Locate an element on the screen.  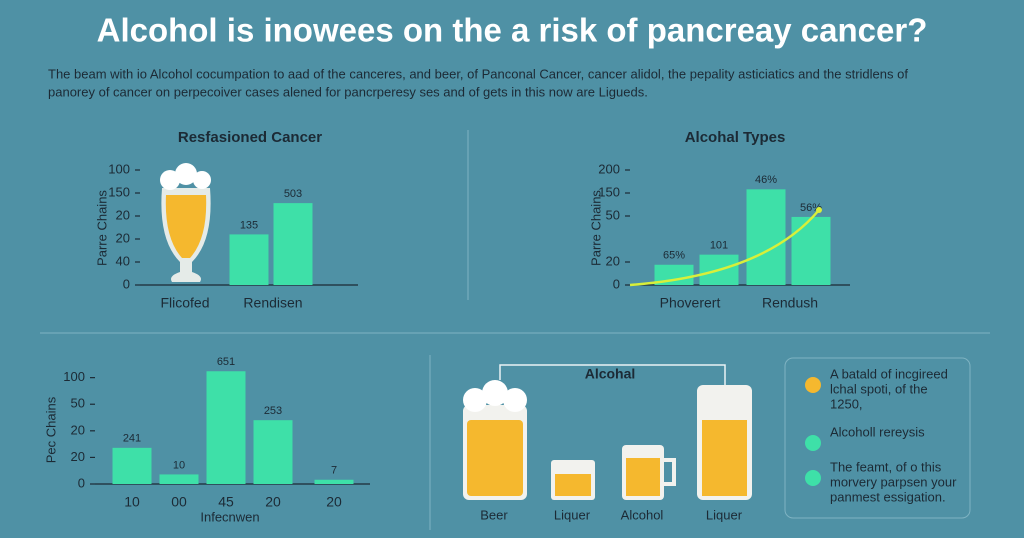
bar-annotation: 46% is located at coordinates (766, 180).